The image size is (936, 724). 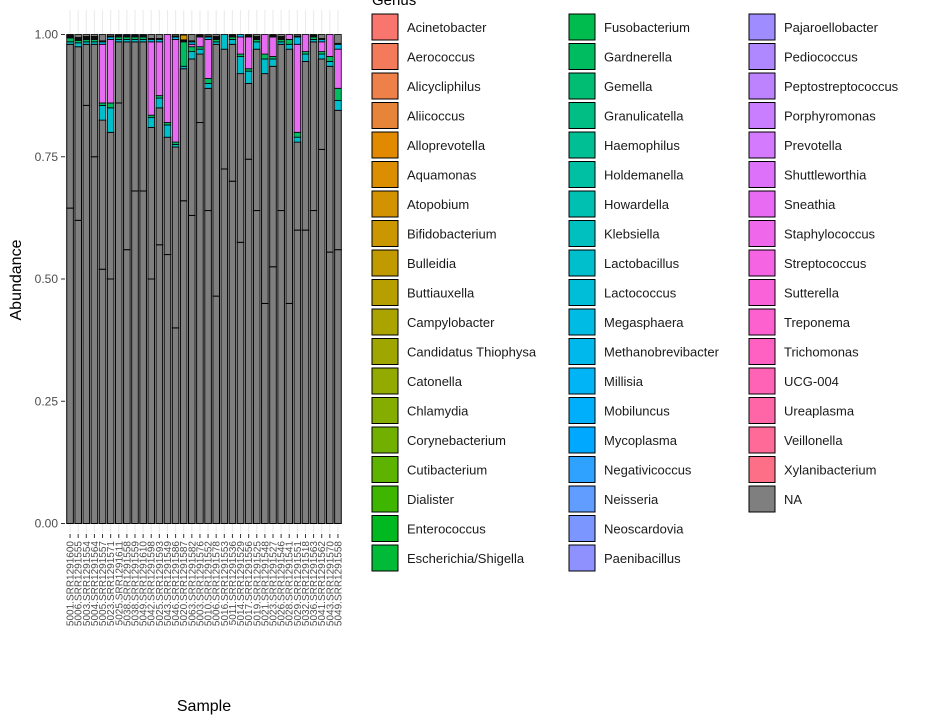 I want to click on legend-item: Alicycliphilus, so click(x=426, y=86).